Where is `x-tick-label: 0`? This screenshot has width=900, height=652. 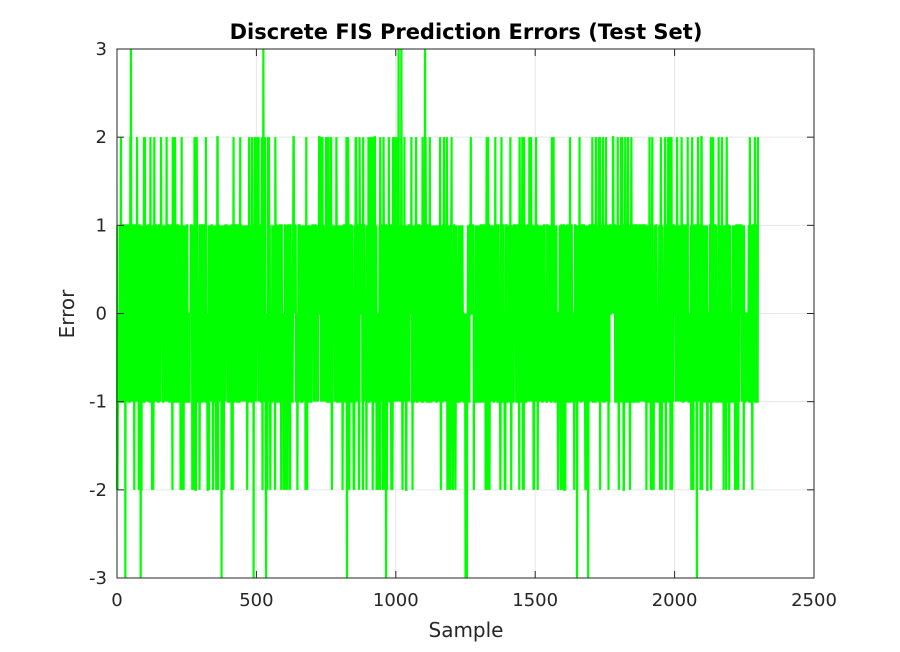
x-tick-label: 0 is located at coordinates (116, 600).